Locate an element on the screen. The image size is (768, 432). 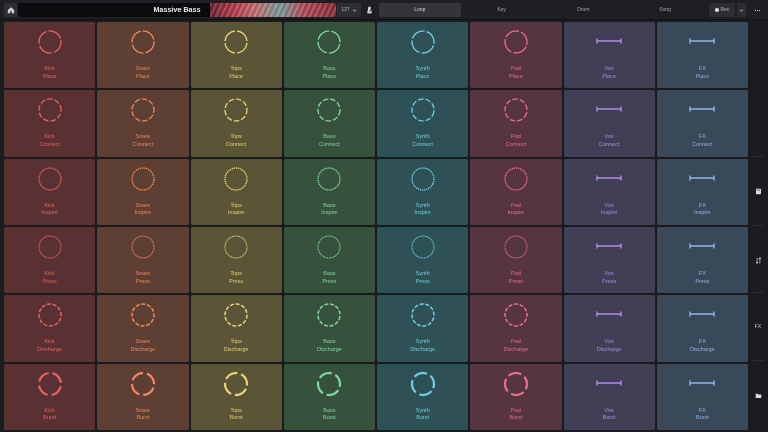
record-menu-button is located at coordinates (741, 10).